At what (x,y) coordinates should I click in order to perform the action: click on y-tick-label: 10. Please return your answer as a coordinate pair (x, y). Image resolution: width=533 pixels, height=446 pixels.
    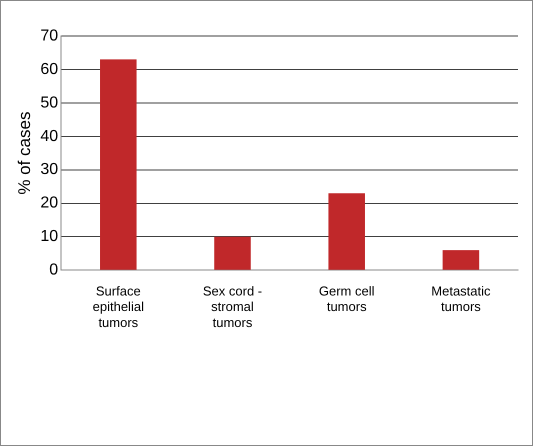
    Looking at the image, I should click on (49, 237).